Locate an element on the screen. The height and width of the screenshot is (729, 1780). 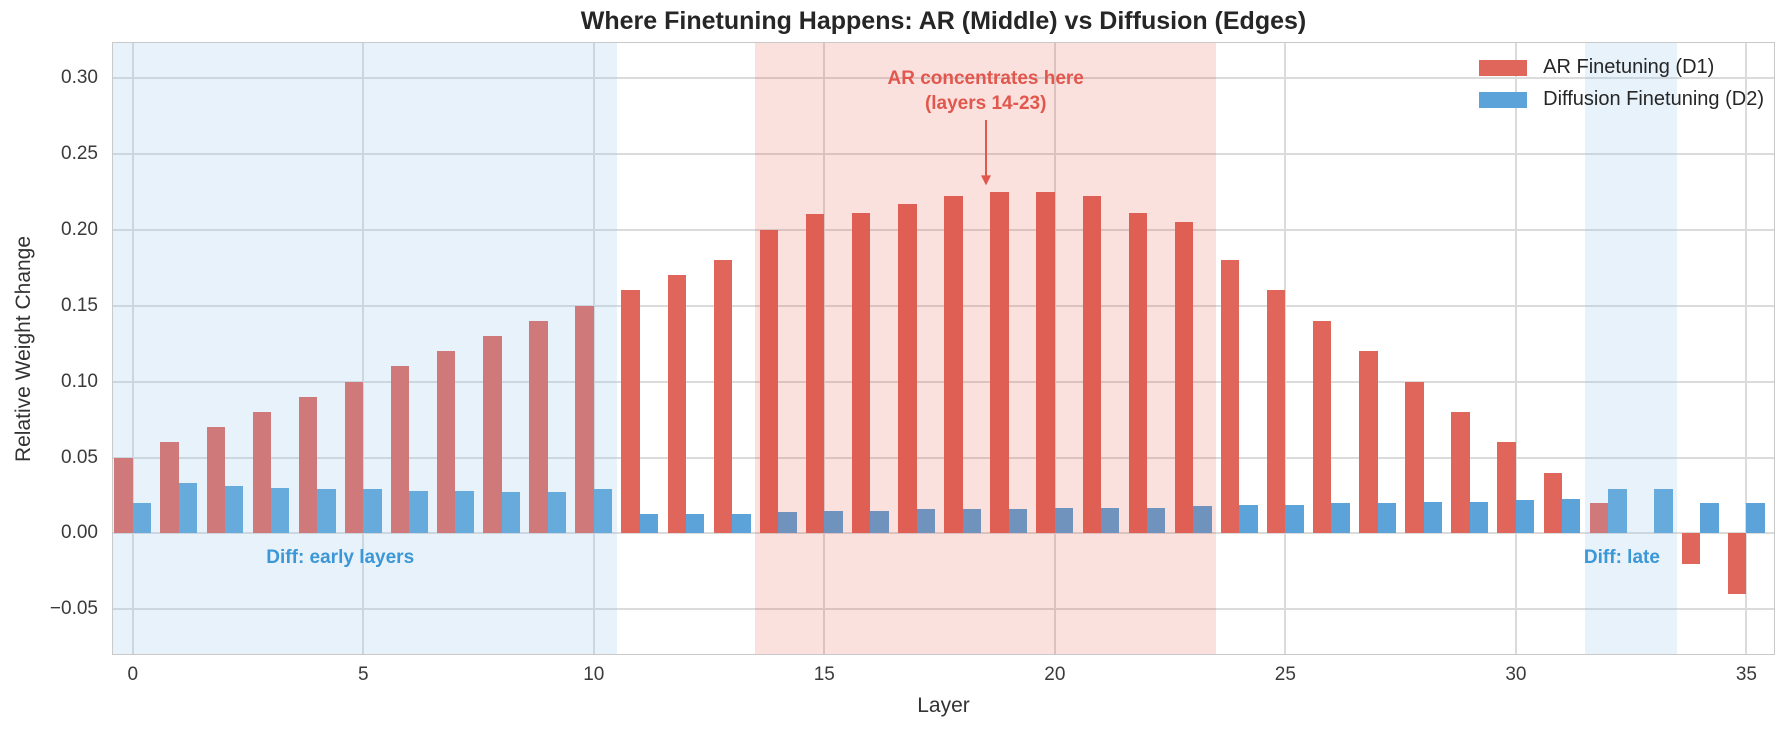
y-tick-label-0.05: 0.05 is located at coordinates (79, 457).